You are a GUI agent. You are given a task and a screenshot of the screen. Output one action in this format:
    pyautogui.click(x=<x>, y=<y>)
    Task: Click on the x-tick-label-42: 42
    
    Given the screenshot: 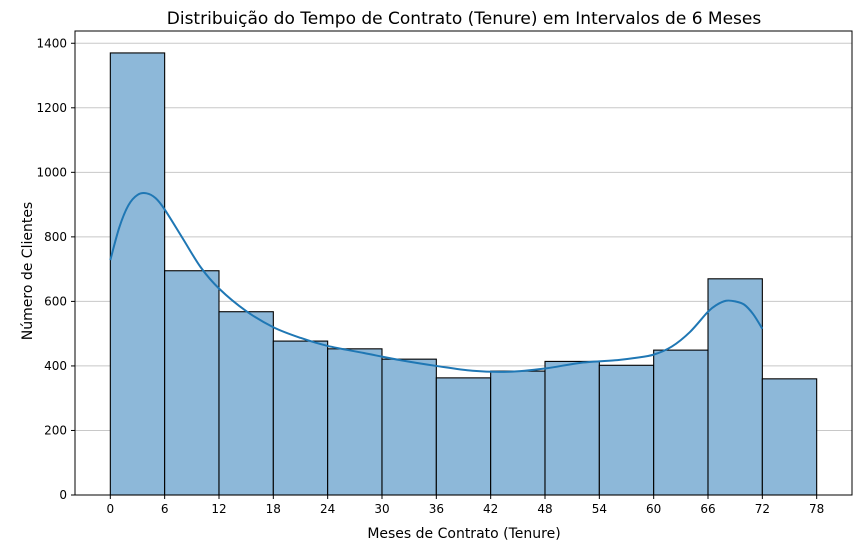 What is the action you would take?
    pyautogui.click(x=490, y=509)
    